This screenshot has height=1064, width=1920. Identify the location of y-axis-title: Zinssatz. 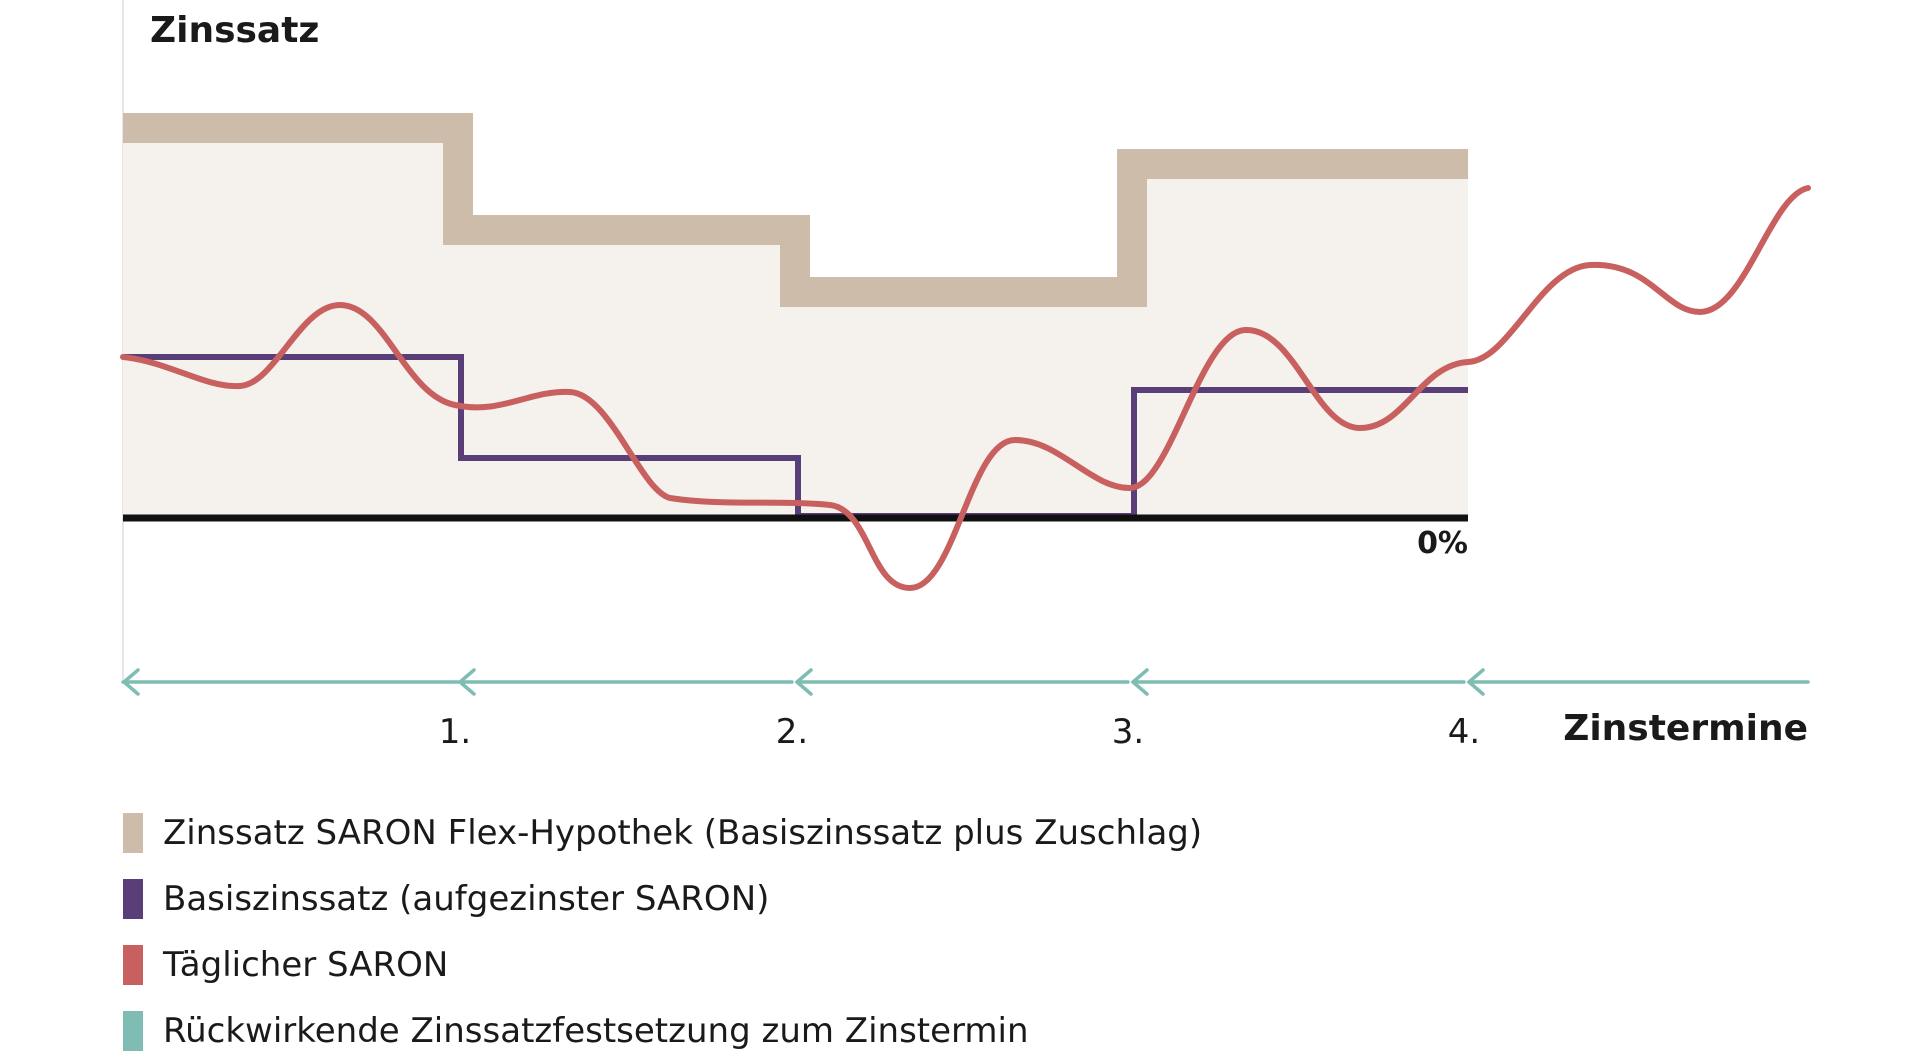
(235, 30).